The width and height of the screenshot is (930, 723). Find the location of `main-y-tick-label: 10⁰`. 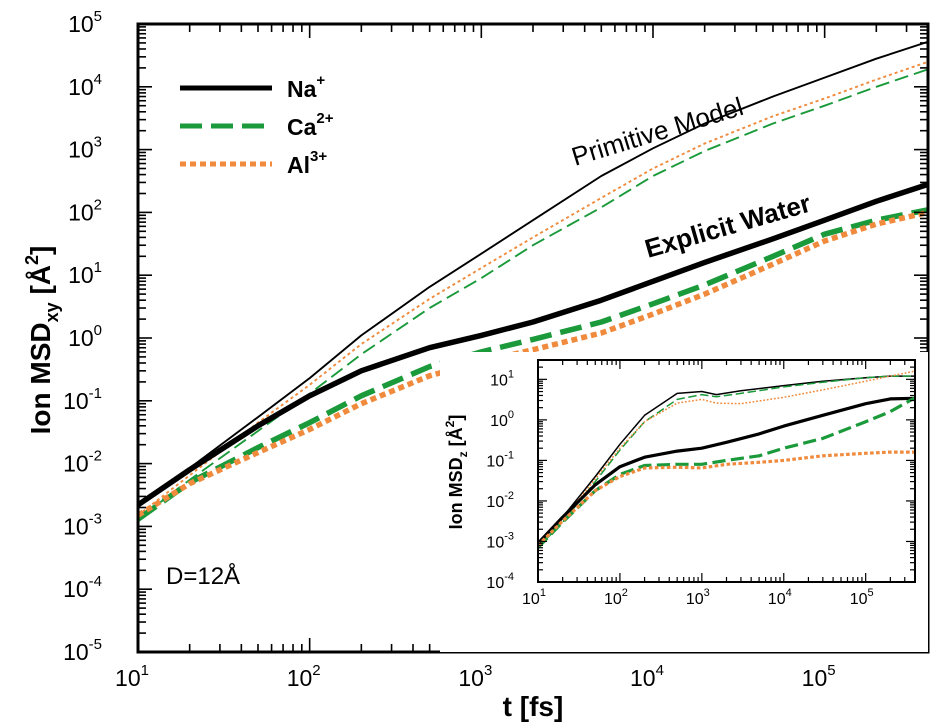

main-y-tick-label: 10⁰ is located at coordinates (85, 336).